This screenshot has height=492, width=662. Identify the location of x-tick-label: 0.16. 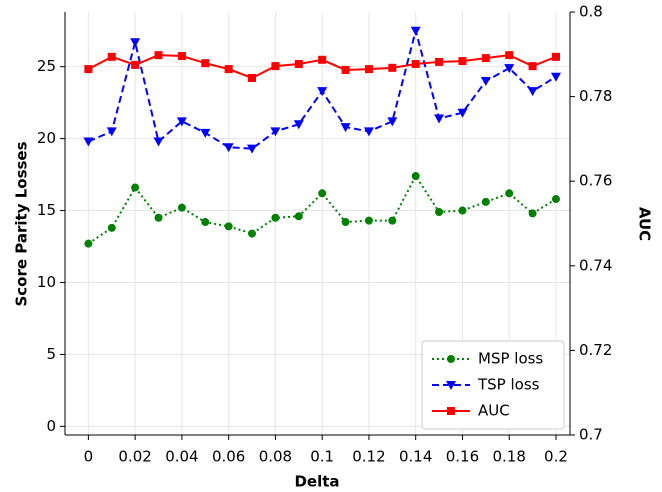
(462, 457).